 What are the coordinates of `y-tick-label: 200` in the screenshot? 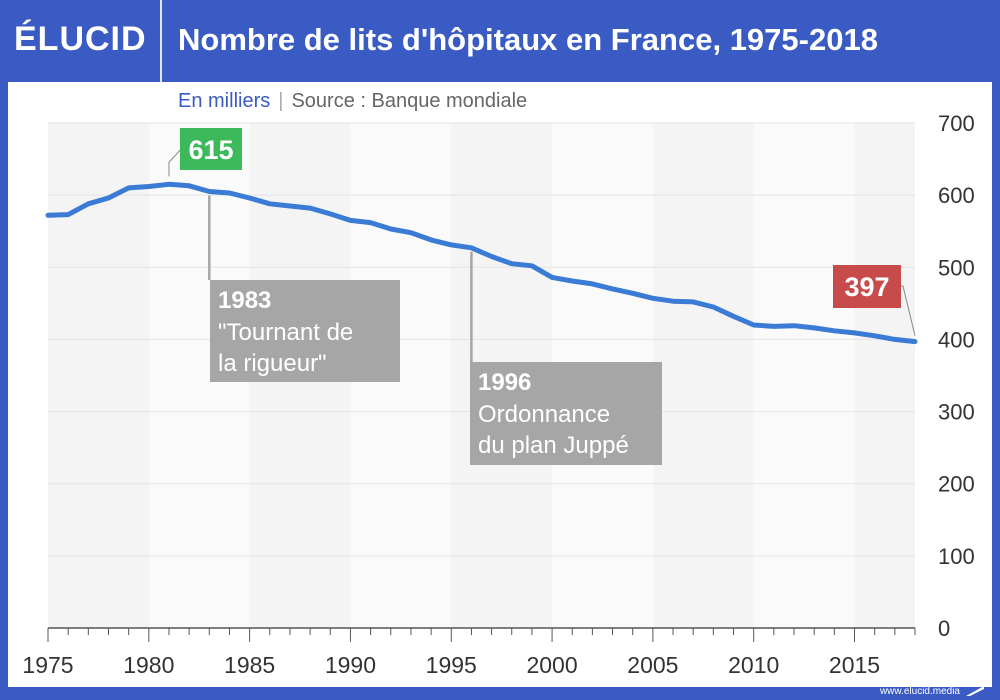 It's located at (956, 484).